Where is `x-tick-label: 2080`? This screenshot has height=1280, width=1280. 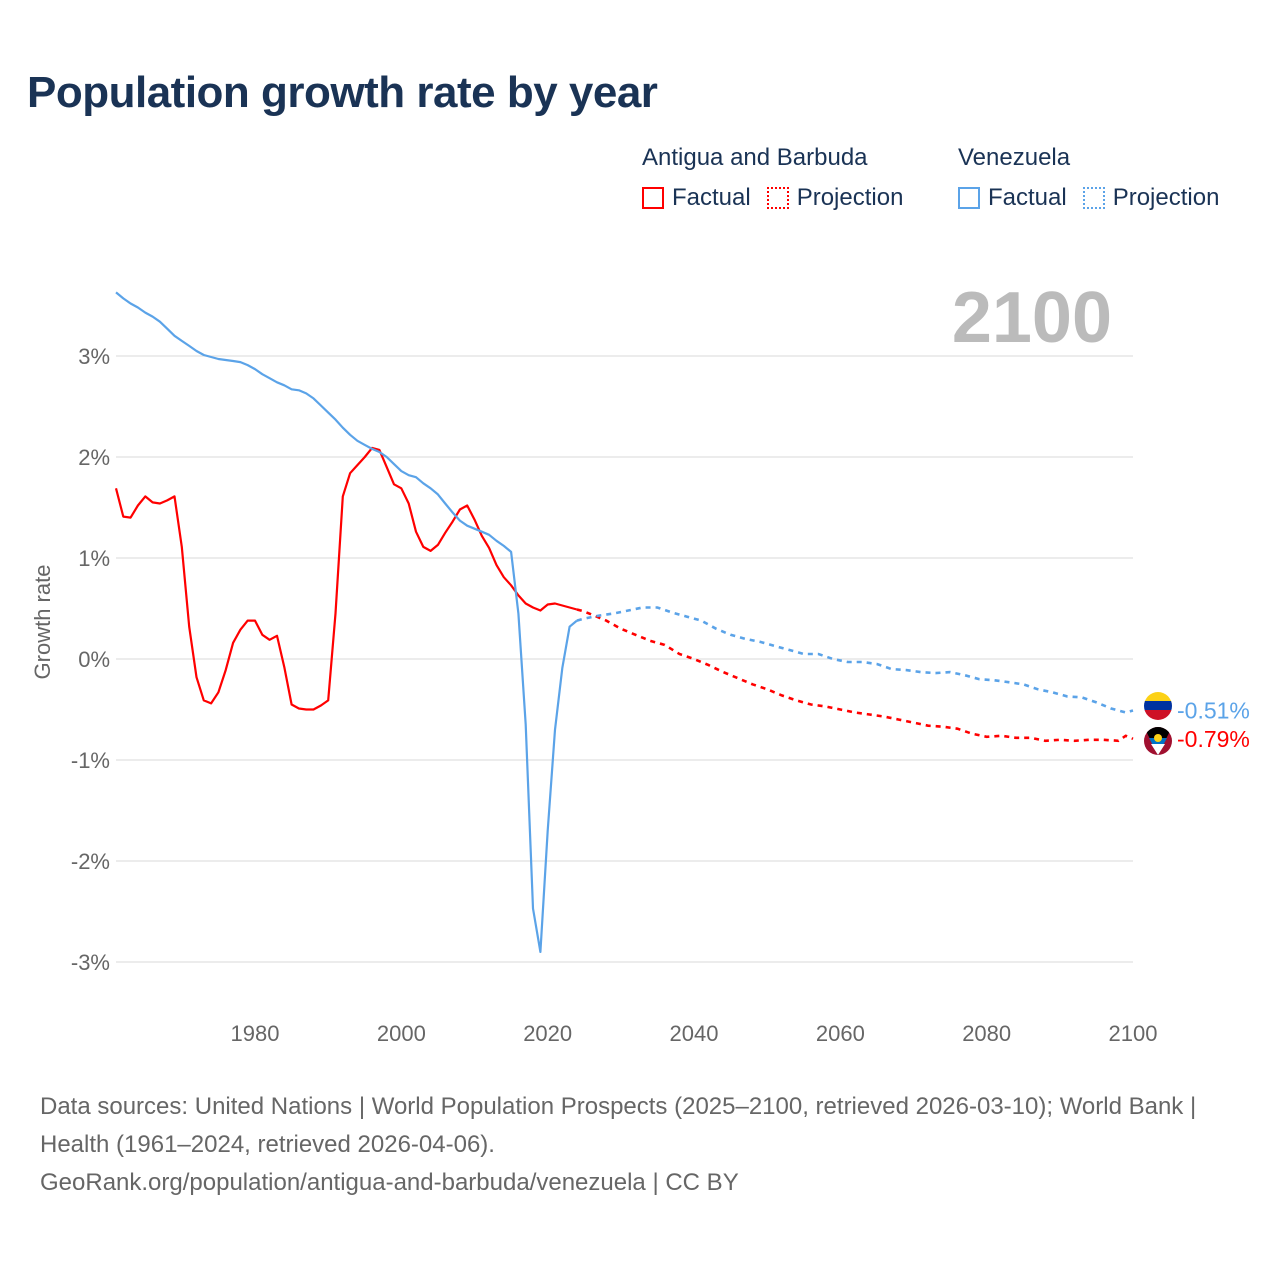 x-tick-label: 2080 is located at coordinates (986, 1033).